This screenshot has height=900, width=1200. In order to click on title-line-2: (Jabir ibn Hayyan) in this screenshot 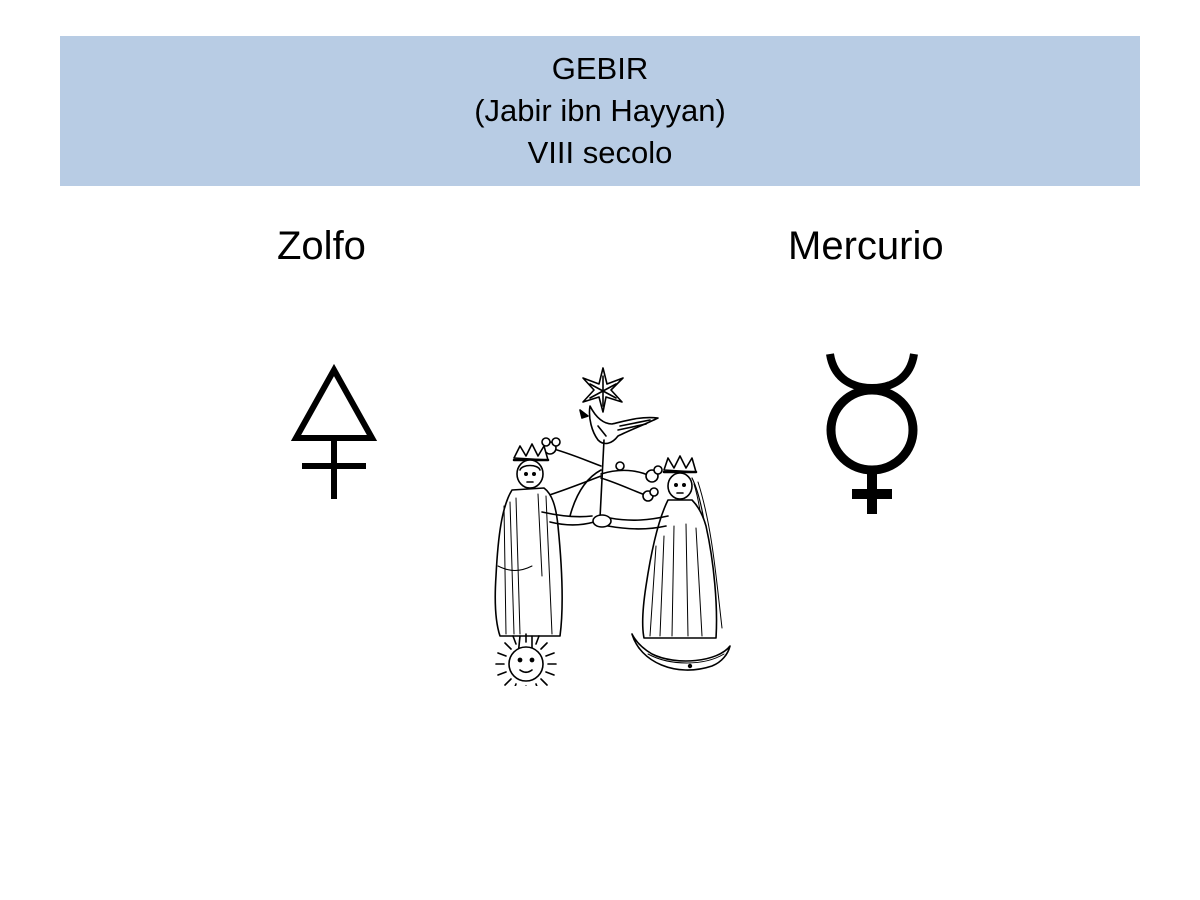, I will do `click(600, 110)`.